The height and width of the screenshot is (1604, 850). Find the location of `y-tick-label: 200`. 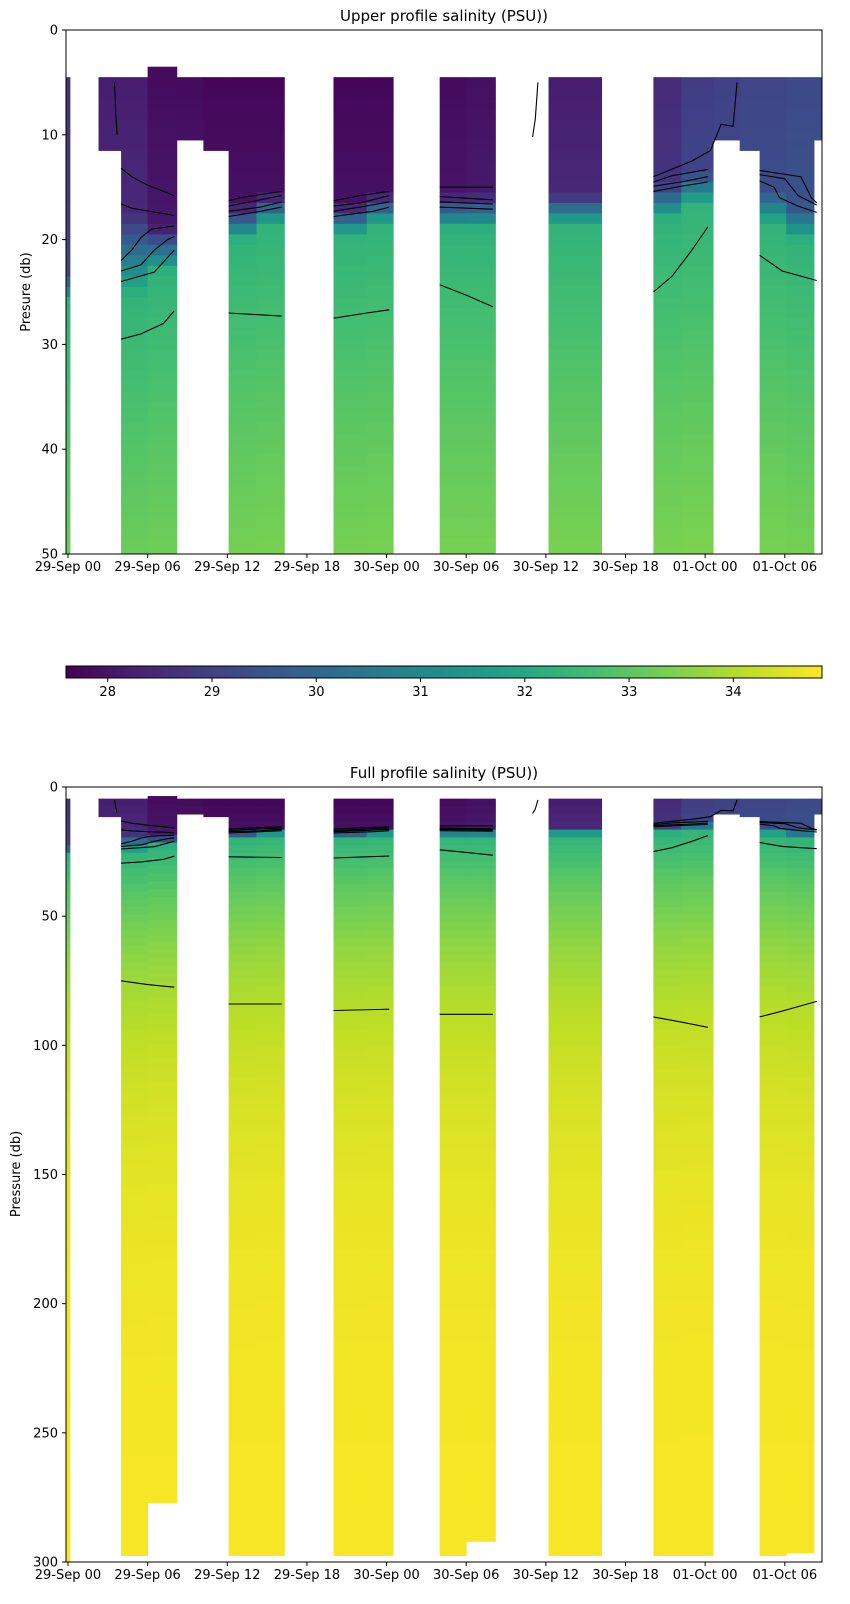

y-tick-label: 200 is located at coordinates (45, 1304).